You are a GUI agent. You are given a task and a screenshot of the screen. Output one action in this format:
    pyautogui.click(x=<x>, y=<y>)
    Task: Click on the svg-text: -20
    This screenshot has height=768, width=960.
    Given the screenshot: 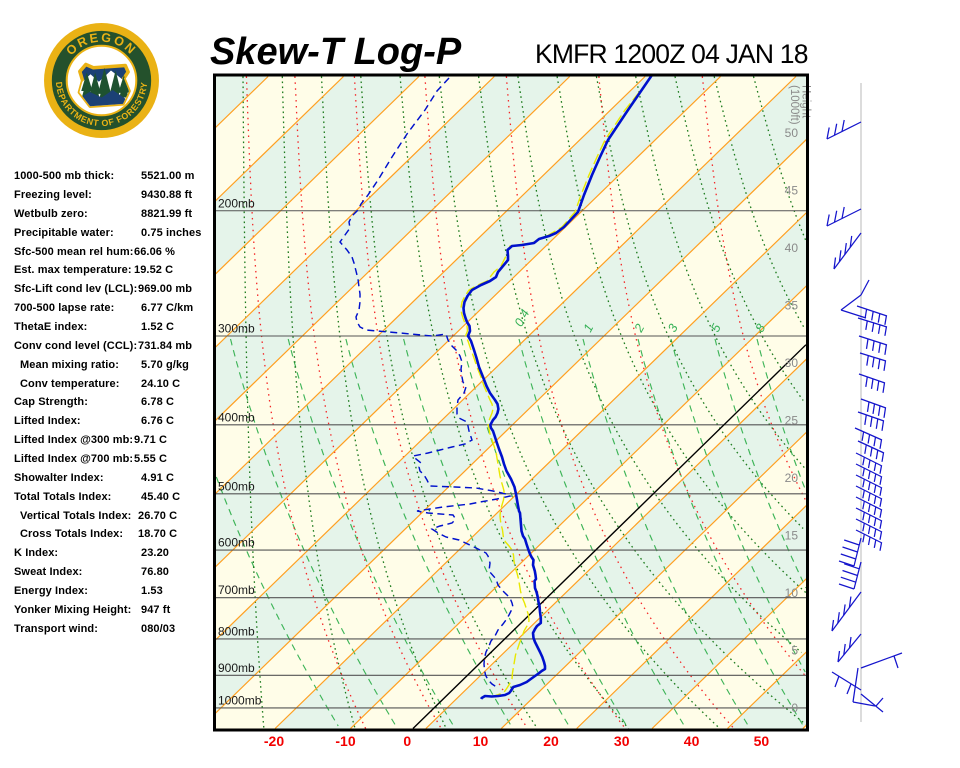 What is the action you would take?
    pyautogui.click(x=274, y=741)
    